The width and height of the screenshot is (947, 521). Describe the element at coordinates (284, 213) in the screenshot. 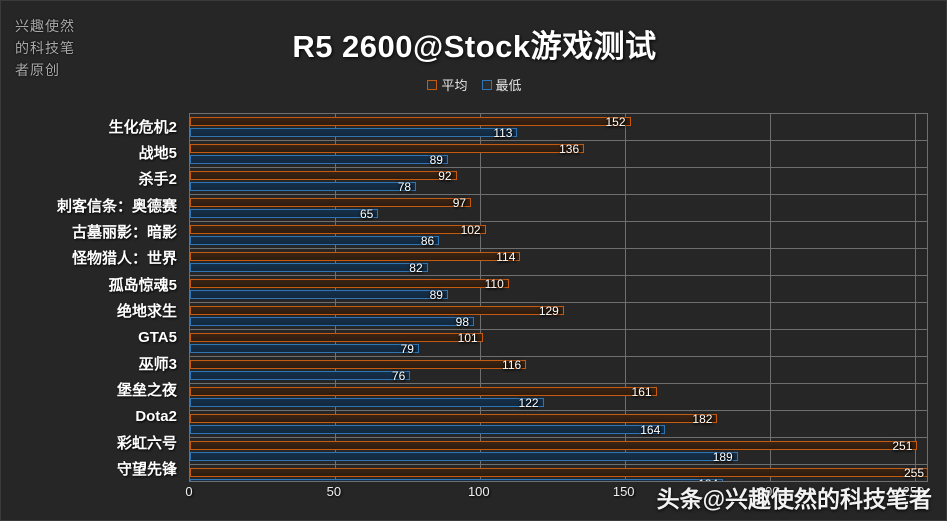

I see `bar-min: 65` at that location.